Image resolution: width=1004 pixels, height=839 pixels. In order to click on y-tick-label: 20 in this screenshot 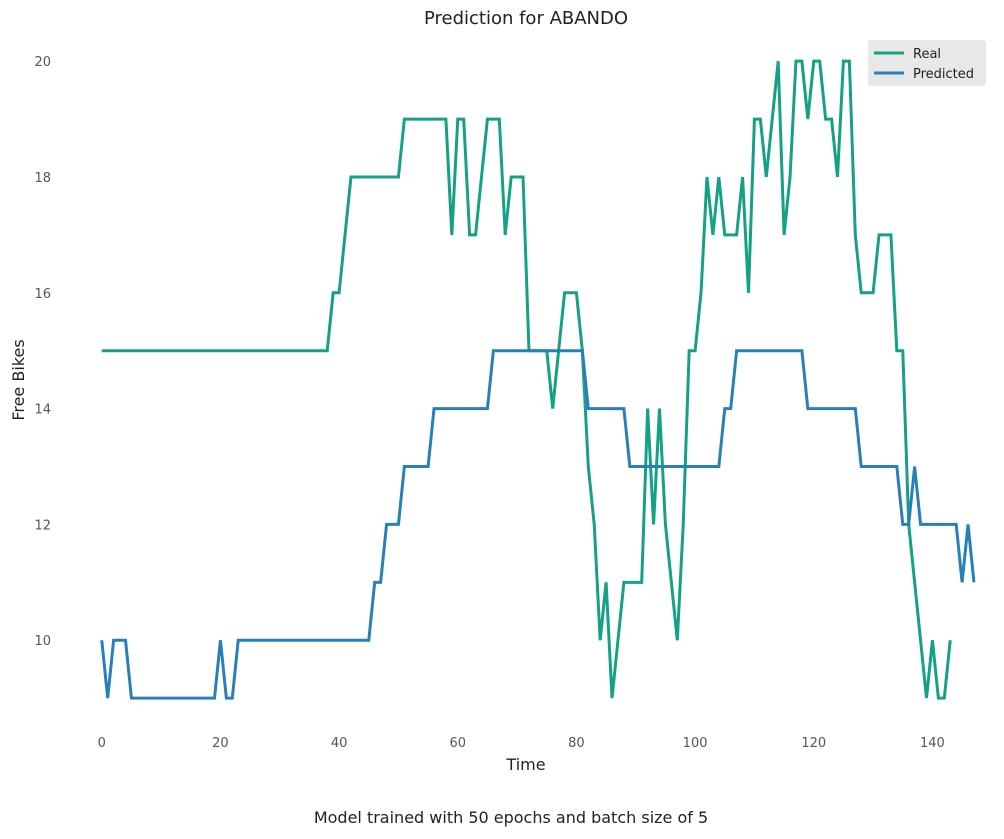, I will do `click(42, 62)`.